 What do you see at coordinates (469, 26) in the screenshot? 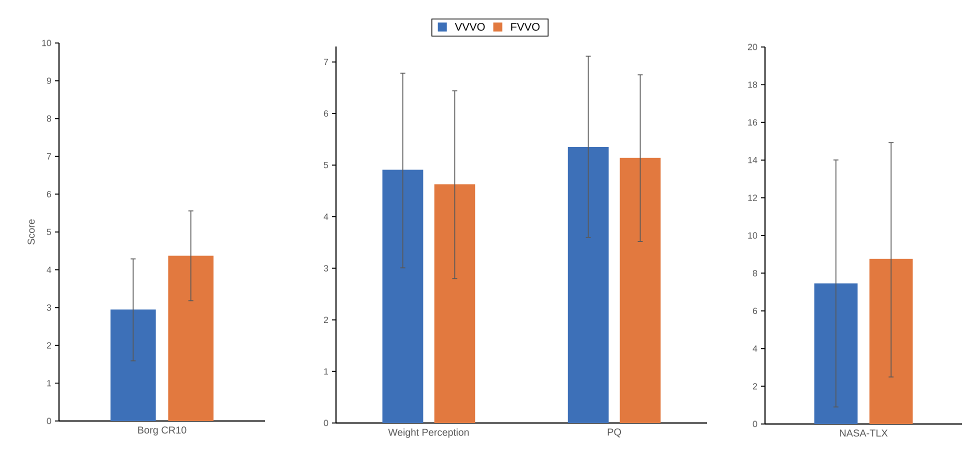
I see `legend-label: VVVO` at bounding box center [469, 26].